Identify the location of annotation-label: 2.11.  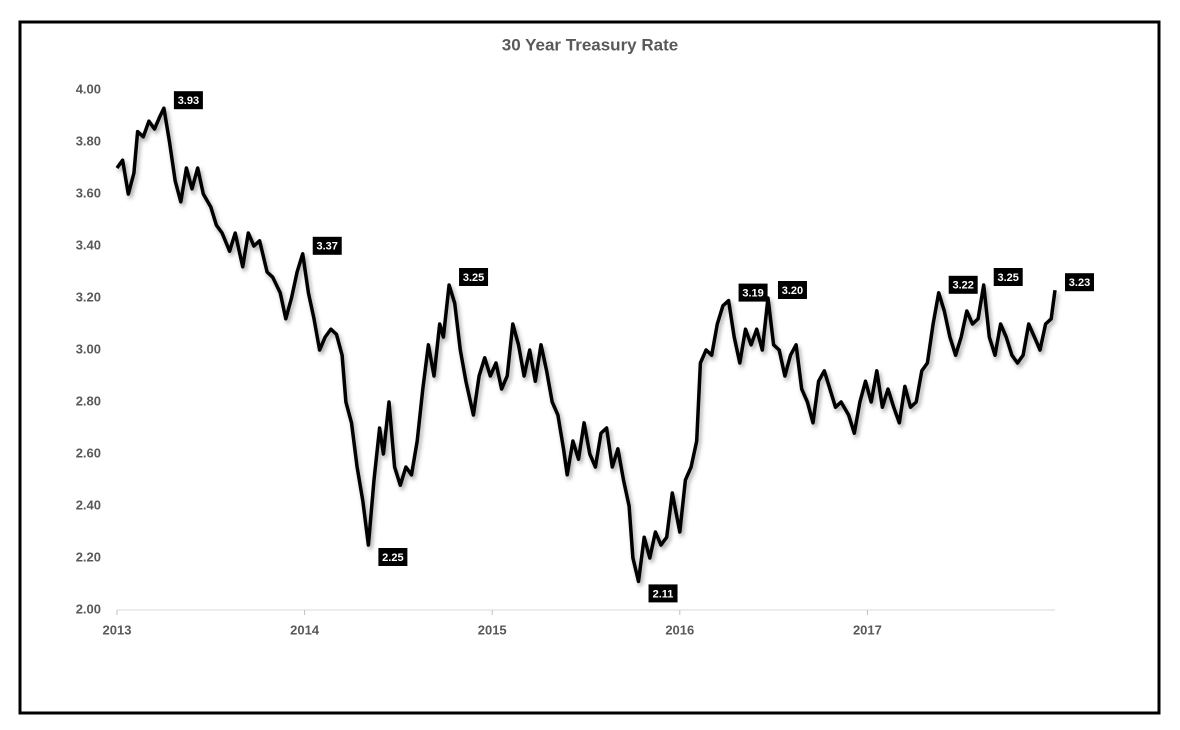
(663, 594).